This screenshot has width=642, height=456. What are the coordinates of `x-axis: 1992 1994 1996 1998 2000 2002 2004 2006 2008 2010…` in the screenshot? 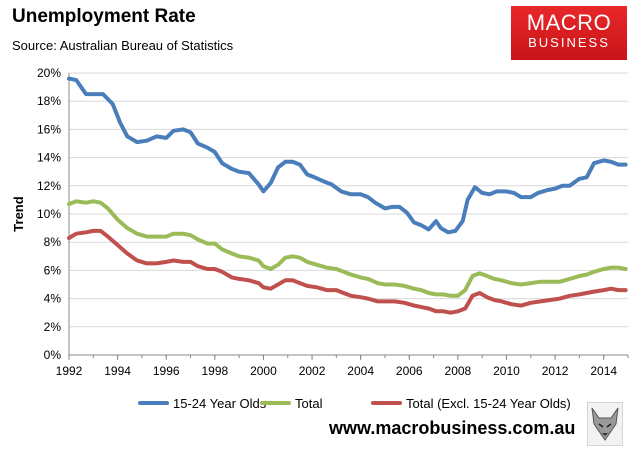 It's located at (342, 366).